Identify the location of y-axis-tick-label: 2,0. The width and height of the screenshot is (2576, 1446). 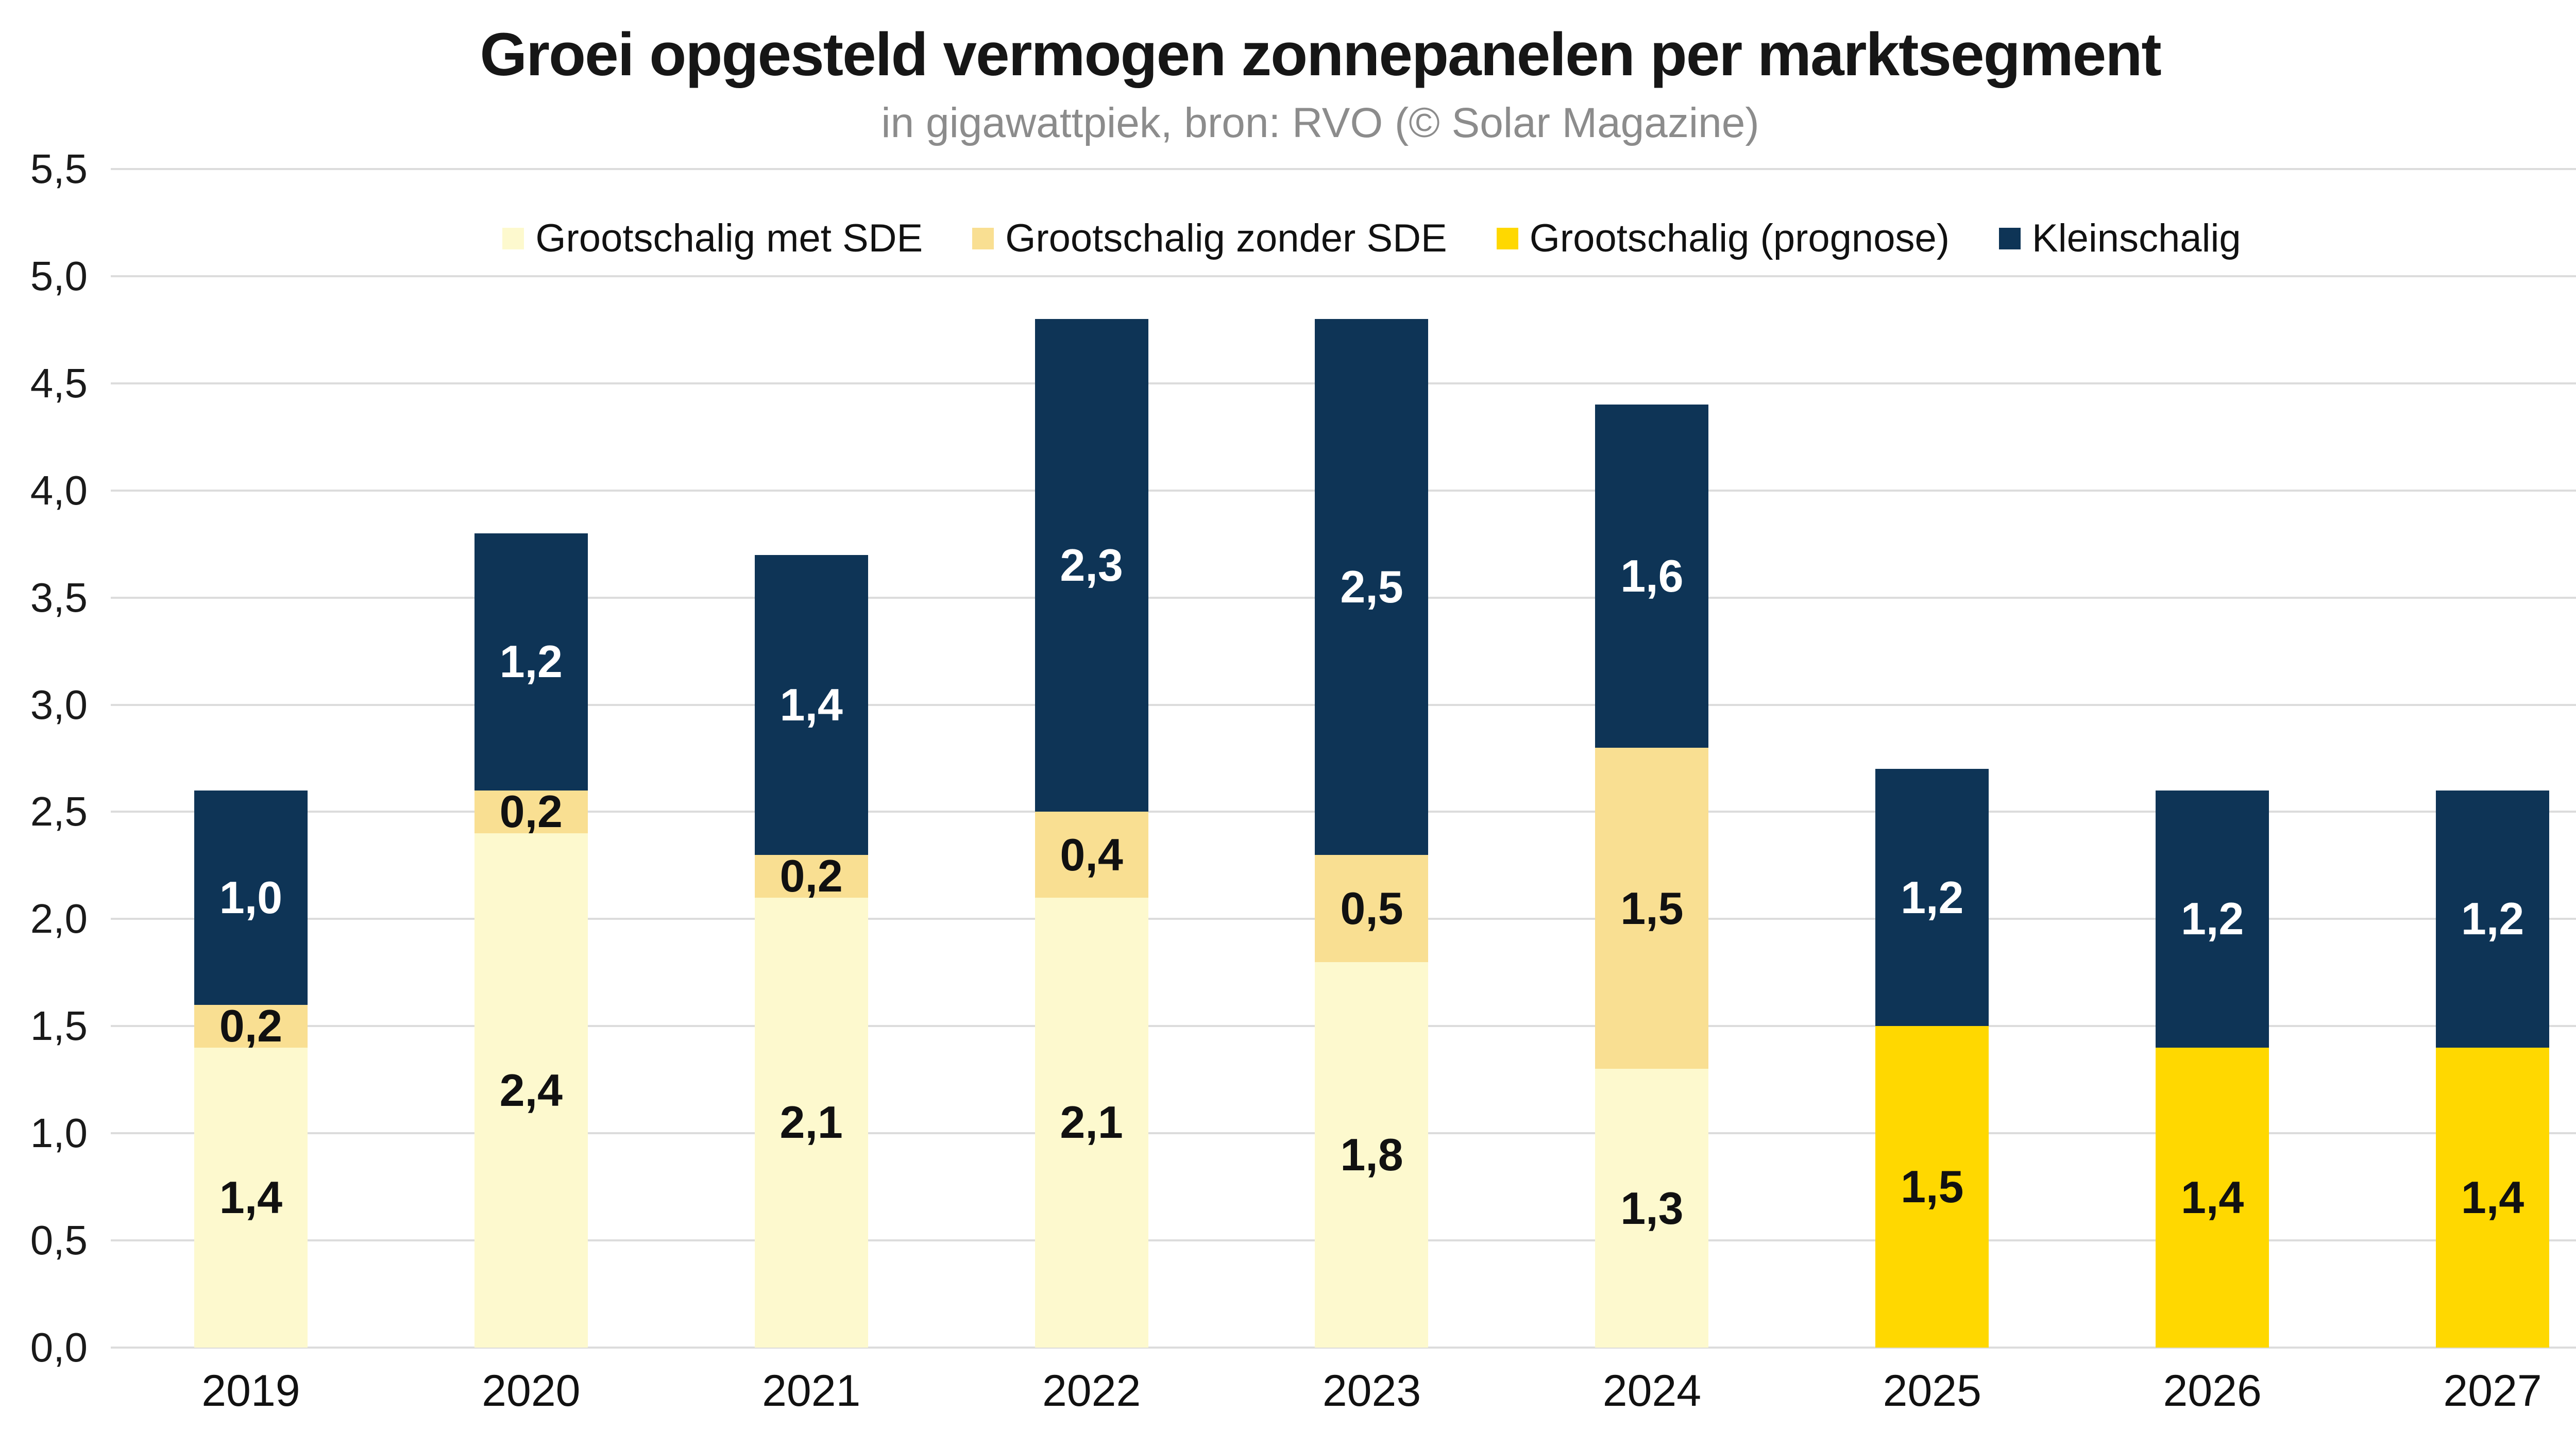
(59, 919).